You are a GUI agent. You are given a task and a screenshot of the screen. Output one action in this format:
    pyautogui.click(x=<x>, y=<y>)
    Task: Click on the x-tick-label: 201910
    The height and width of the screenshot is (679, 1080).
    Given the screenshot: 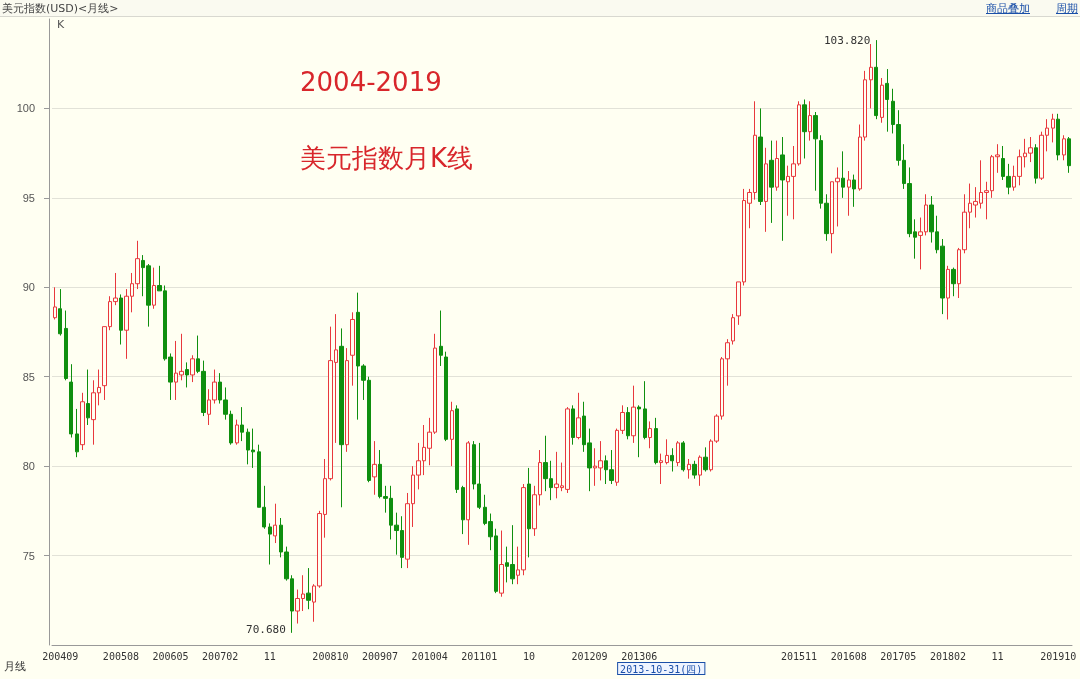 What is the action you would take?
    pyautogui.click(x=1058, y=656)
    